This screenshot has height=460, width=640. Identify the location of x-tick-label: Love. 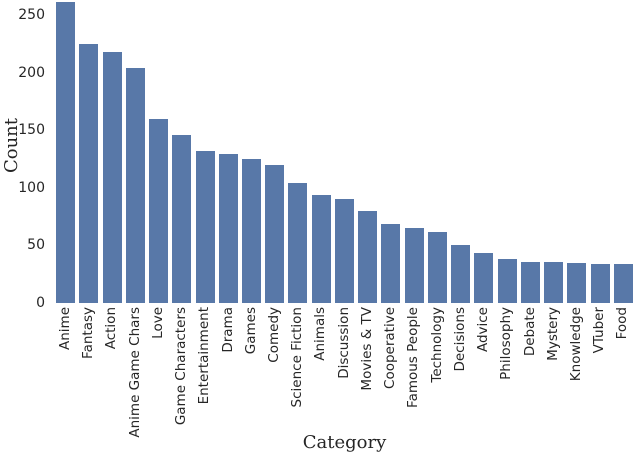
(157, 323).